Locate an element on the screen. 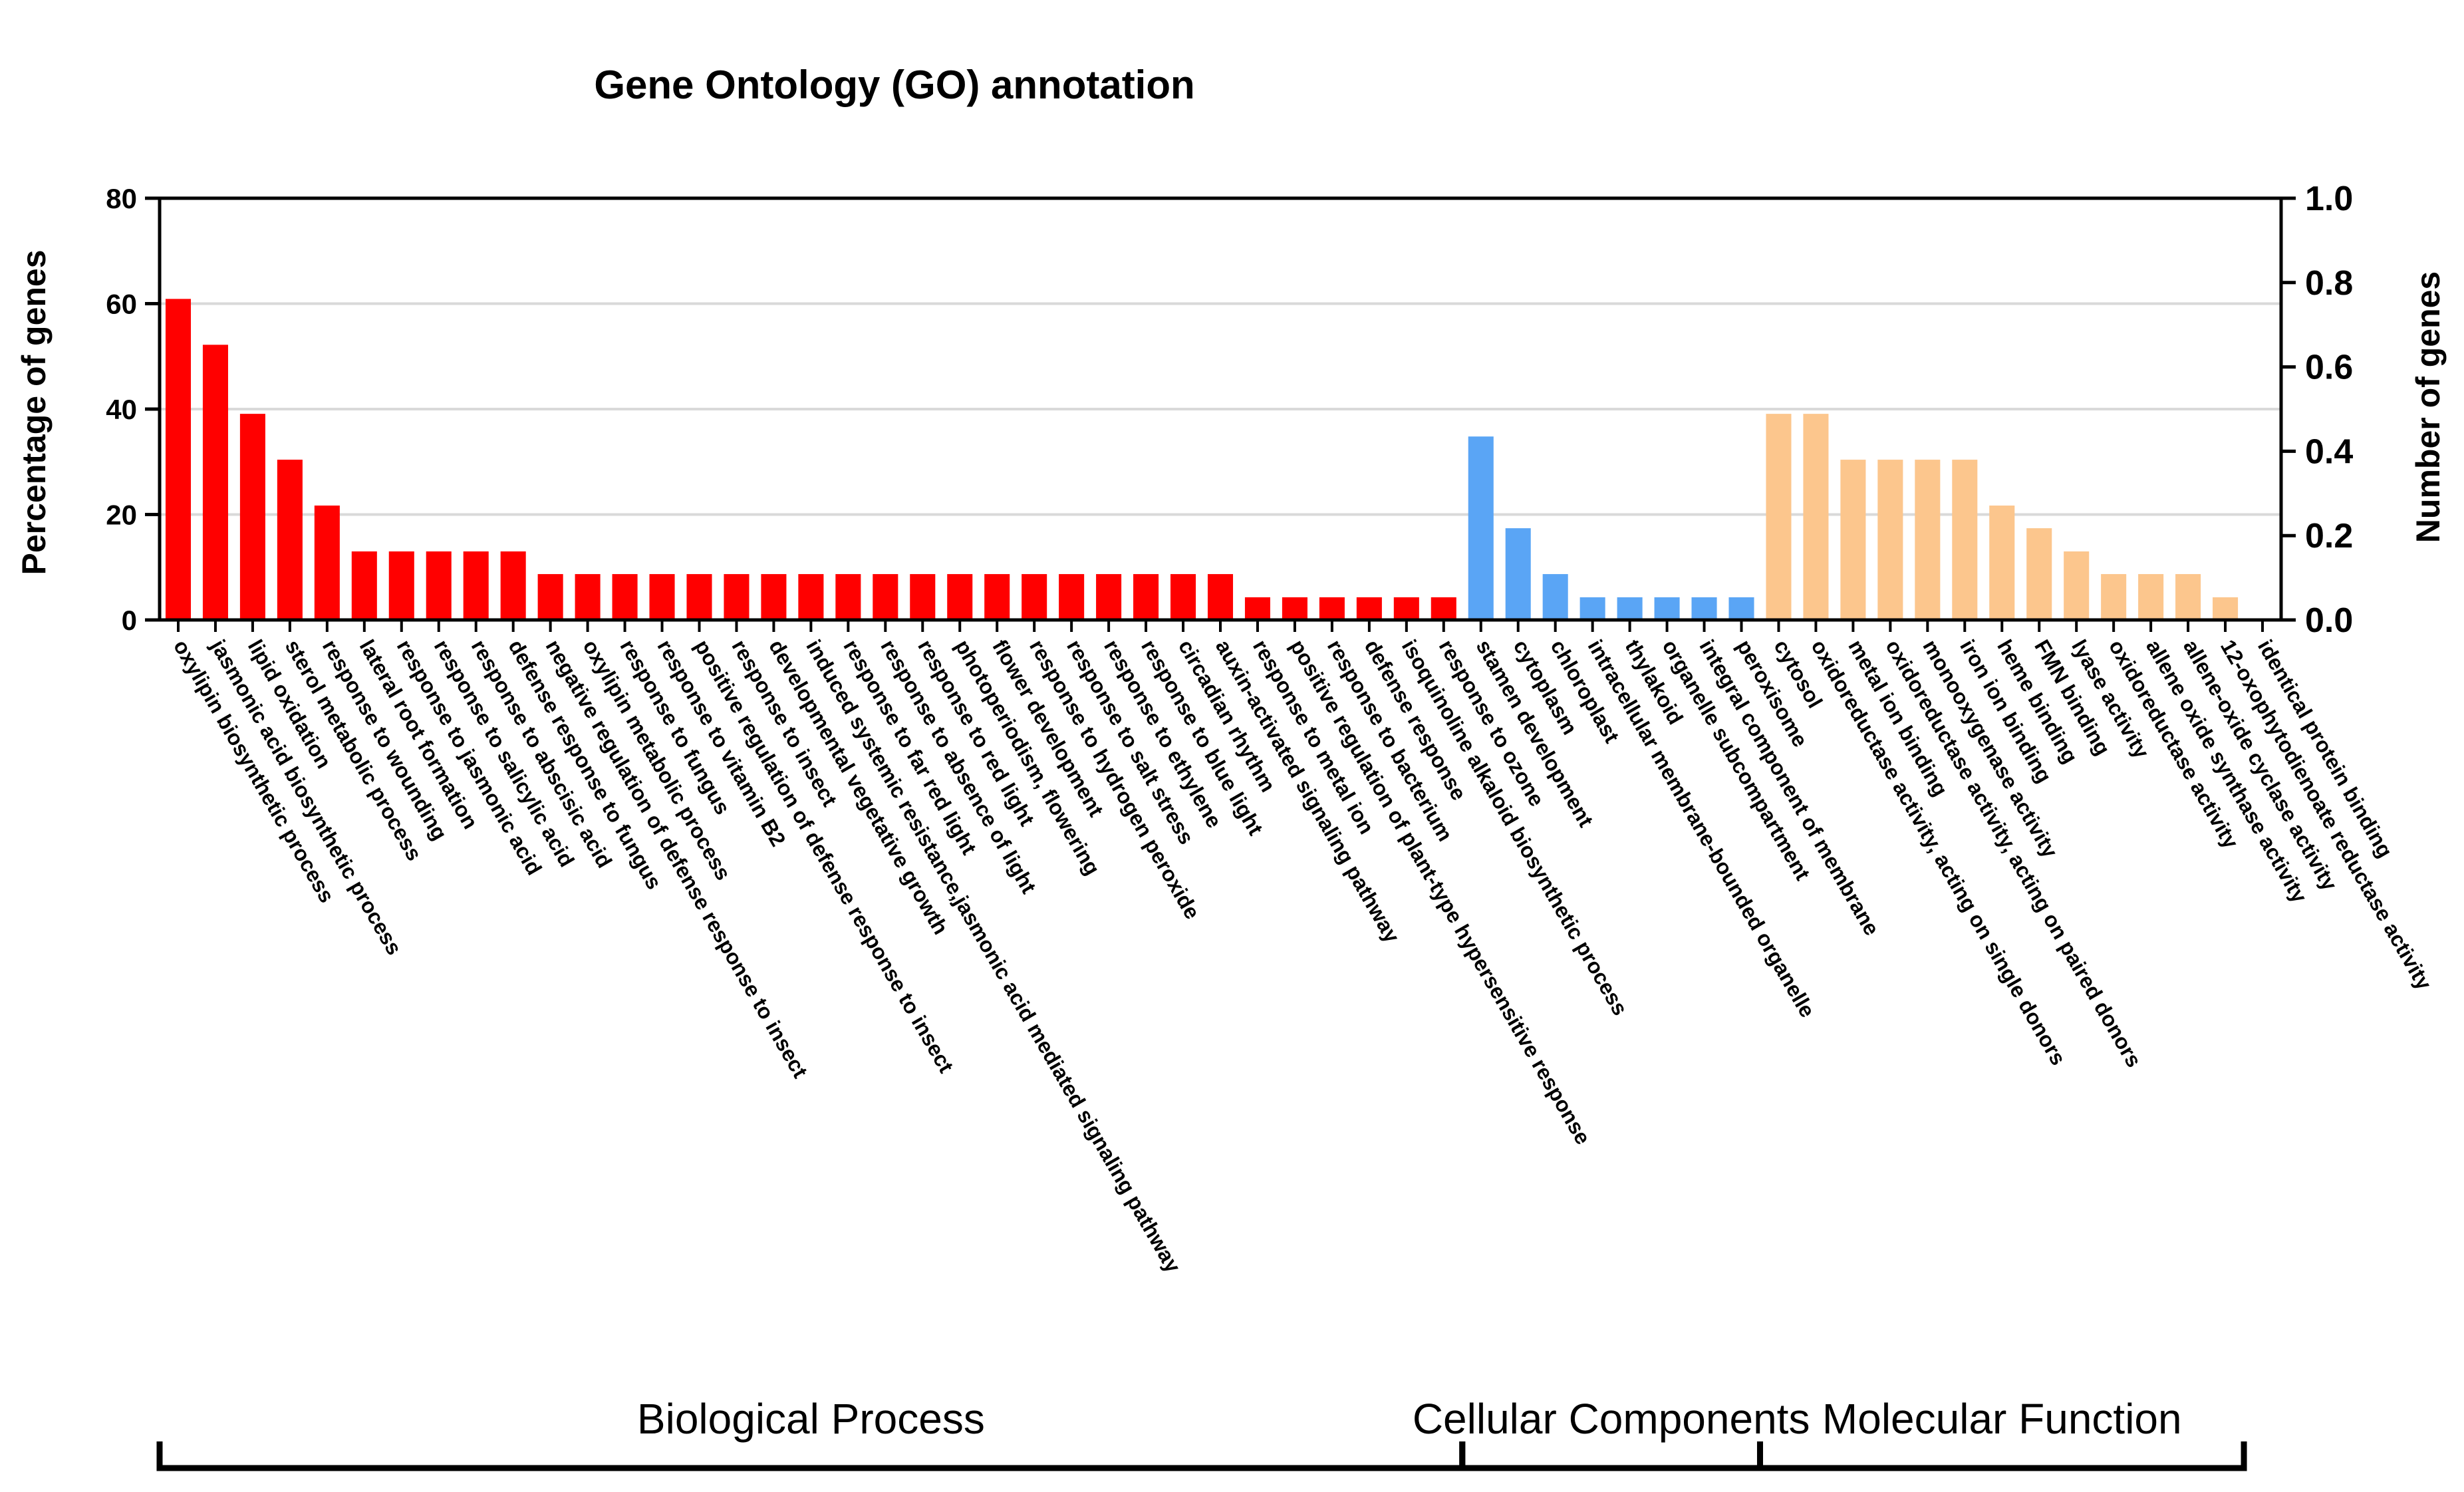 This screenshot has height=1492, width=2464. group-label: Molecular Function is located at coordinates (2002, 1419).